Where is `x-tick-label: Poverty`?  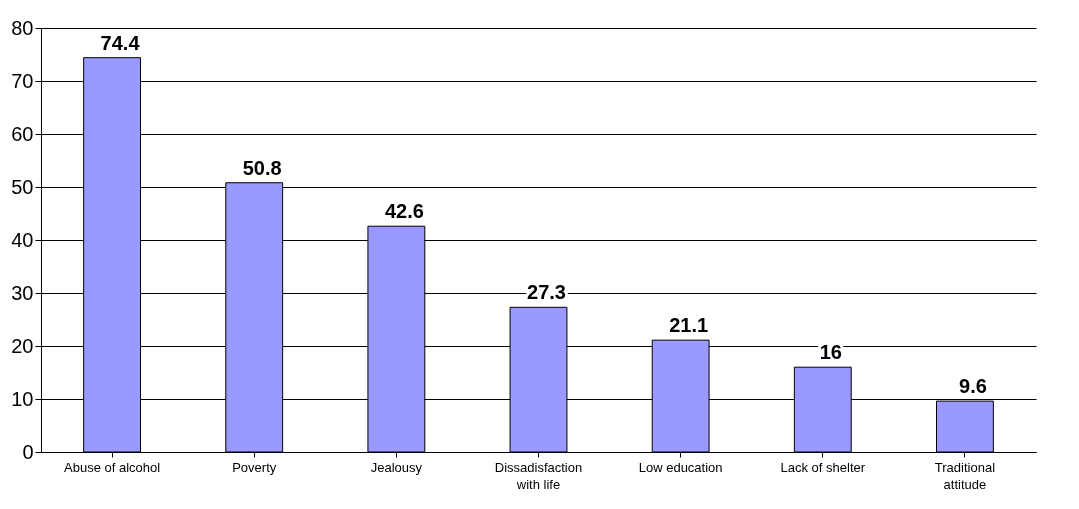 x-tick-label: Poverty is located at coordinates (254, 467).